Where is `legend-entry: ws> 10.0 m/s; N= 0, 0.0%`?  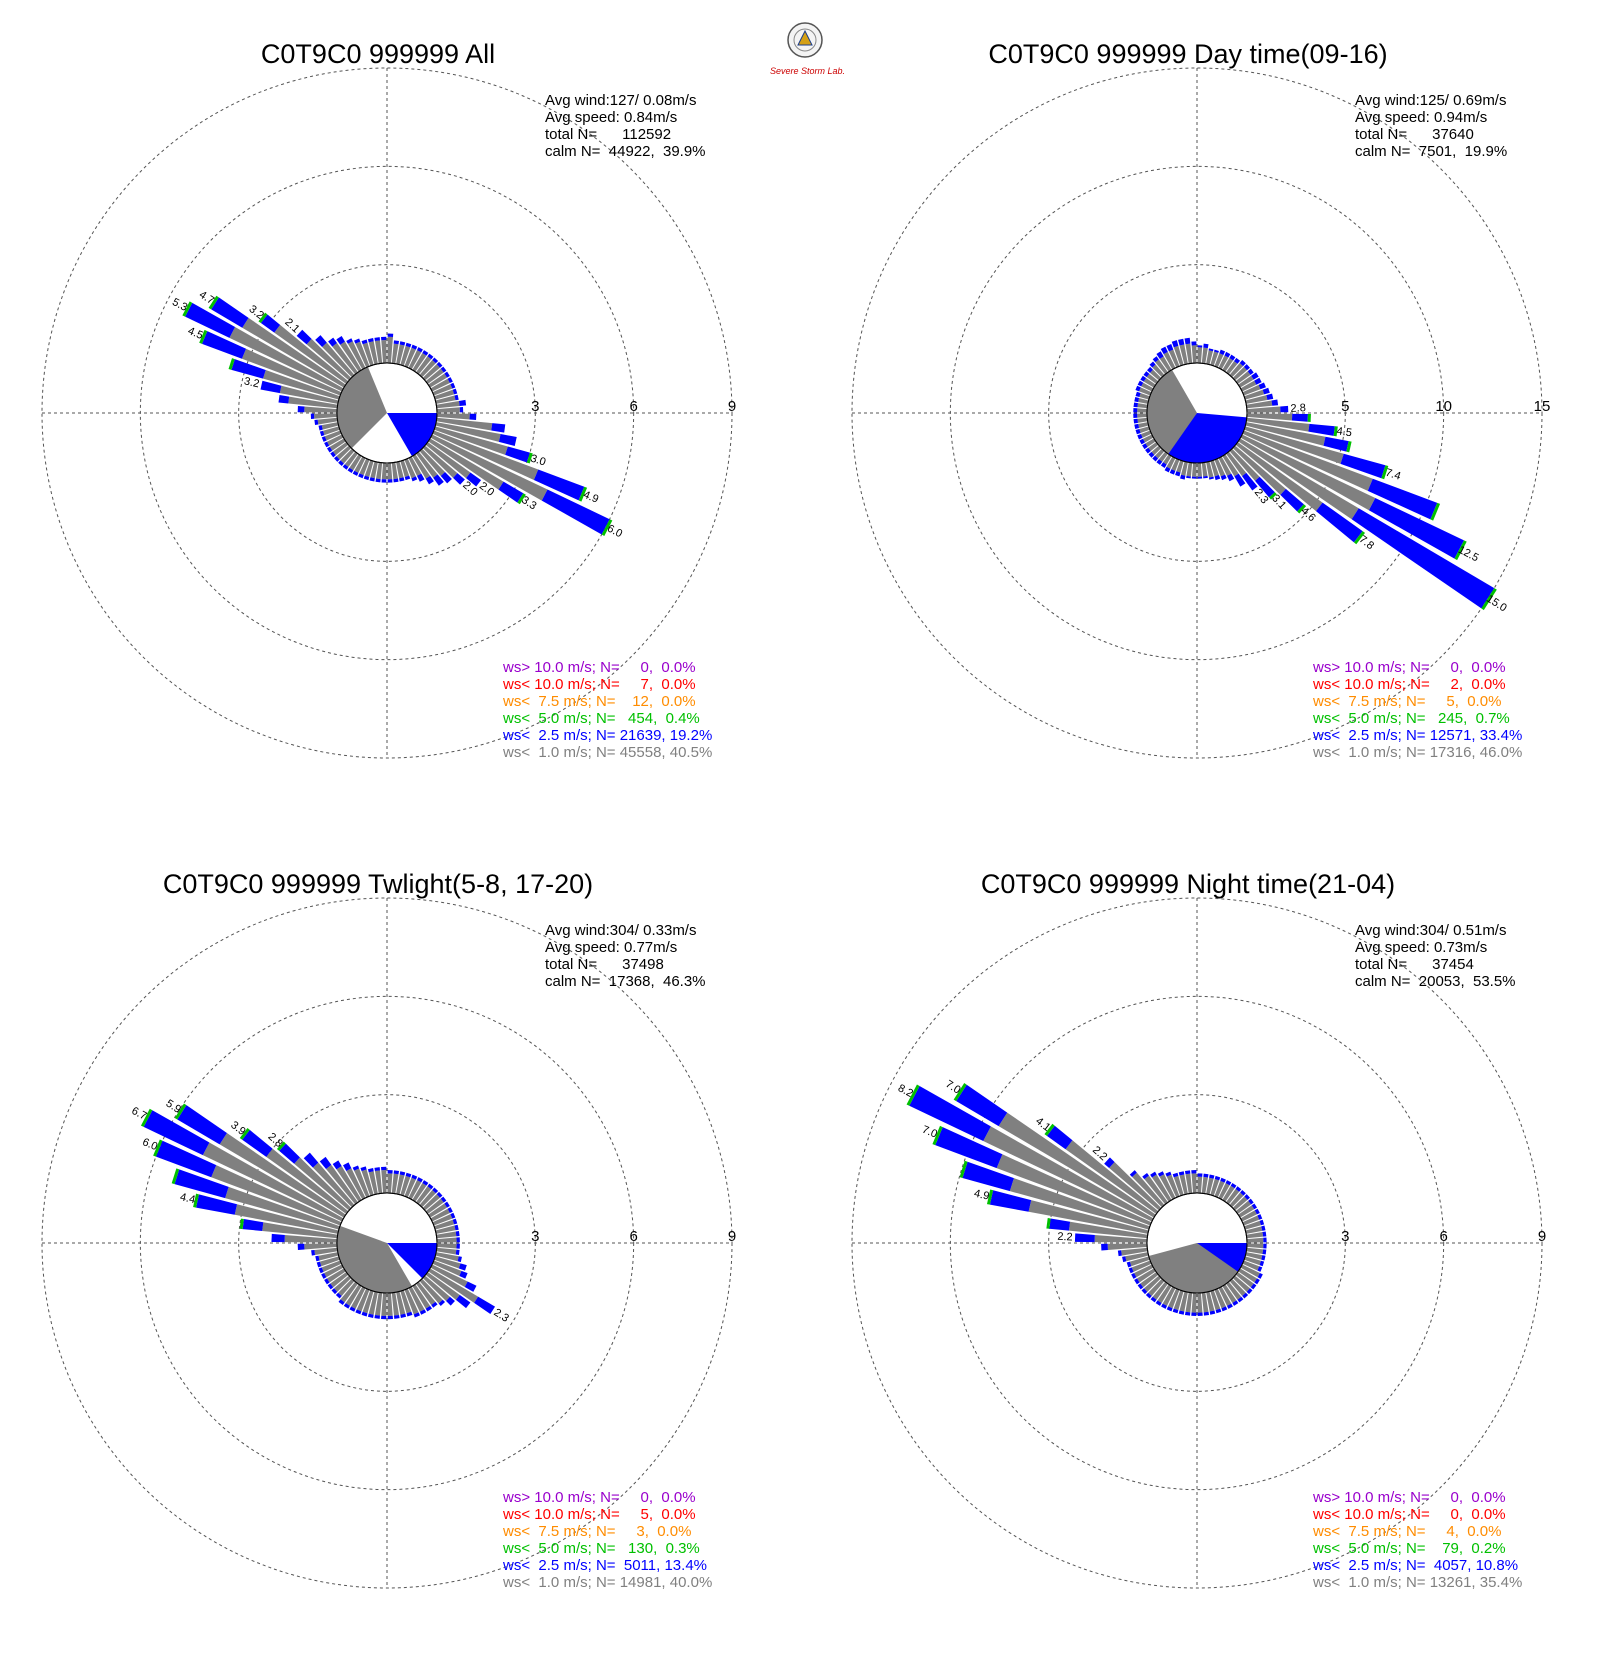 legend-entry: ws> 10.0 m/s; N= 0, 0.0% is located at coordinates (599, 1497).